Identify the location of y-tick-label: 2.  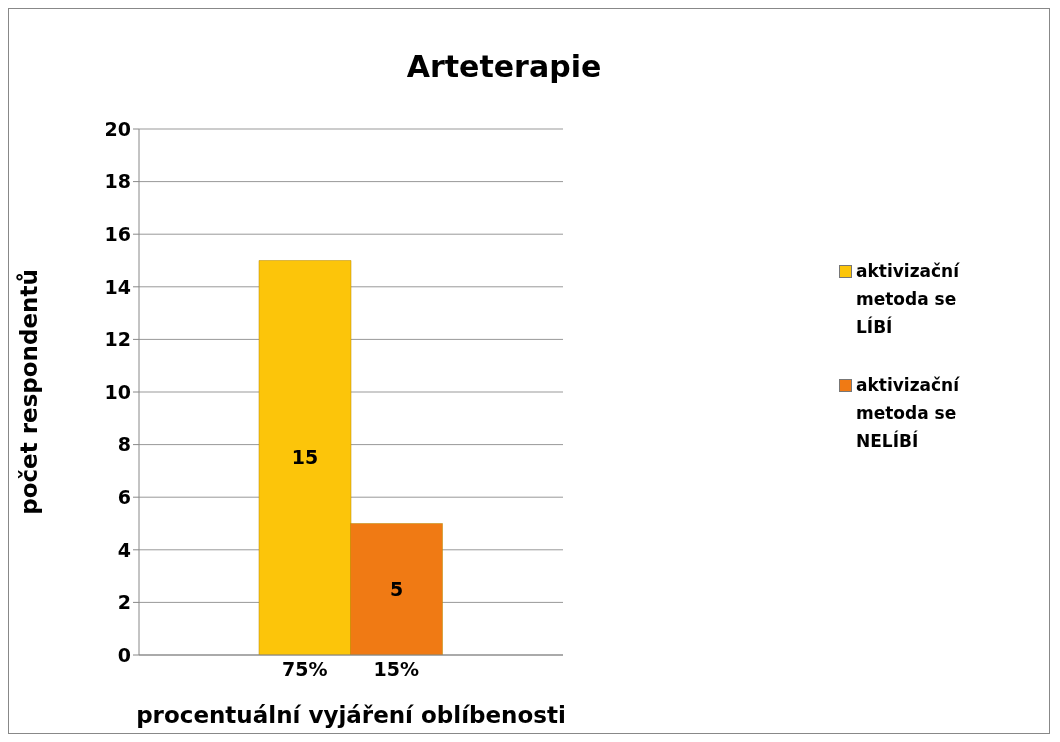
(124, 602).